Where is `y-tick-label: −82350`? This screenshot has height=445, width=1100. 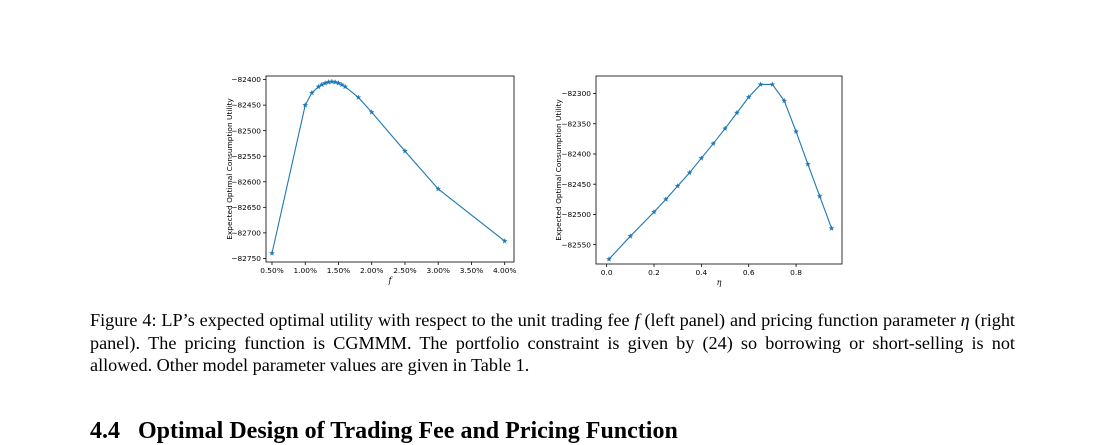 y-tick-label: −82350 is located at coordinates (576, 123).